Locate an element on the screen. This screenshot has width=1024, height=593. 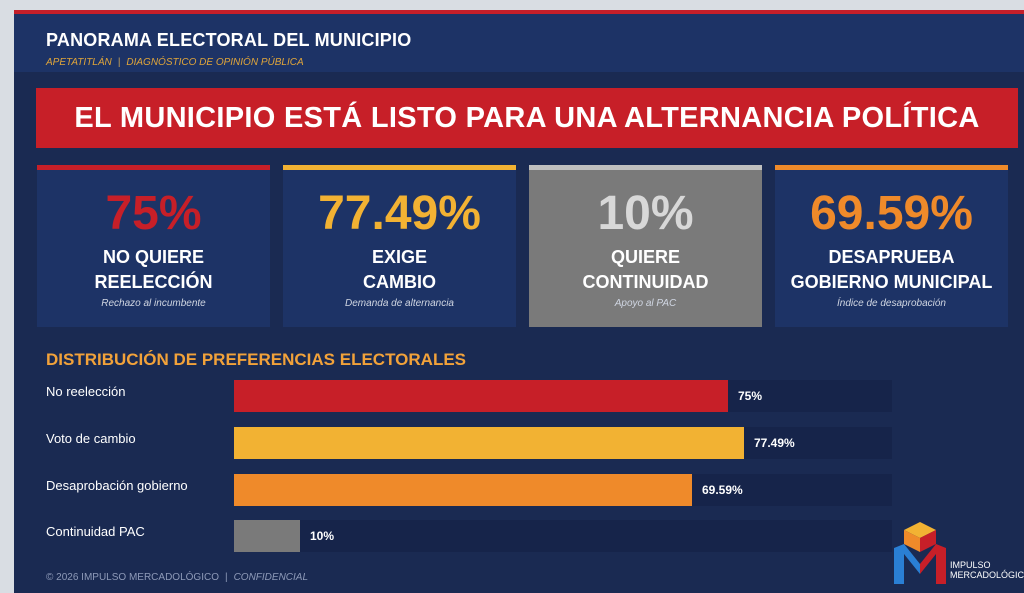
card-label-line1: QUIERE is located at coordinates (645, 257).